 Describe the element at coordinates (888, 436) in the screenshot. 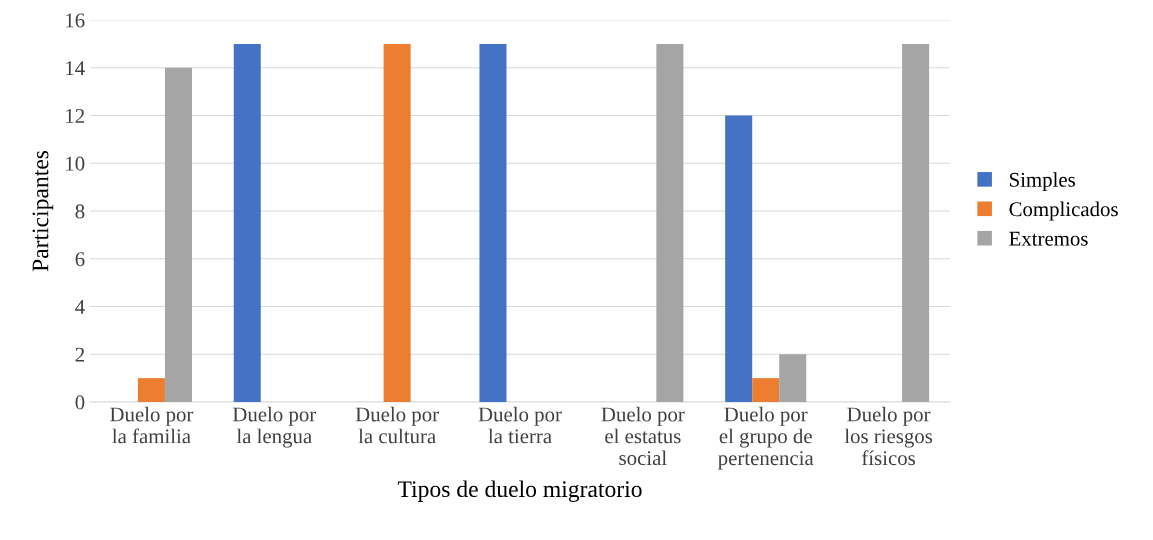

I see `x-tick-label: Duelo por los riesgos físicos` at that location.